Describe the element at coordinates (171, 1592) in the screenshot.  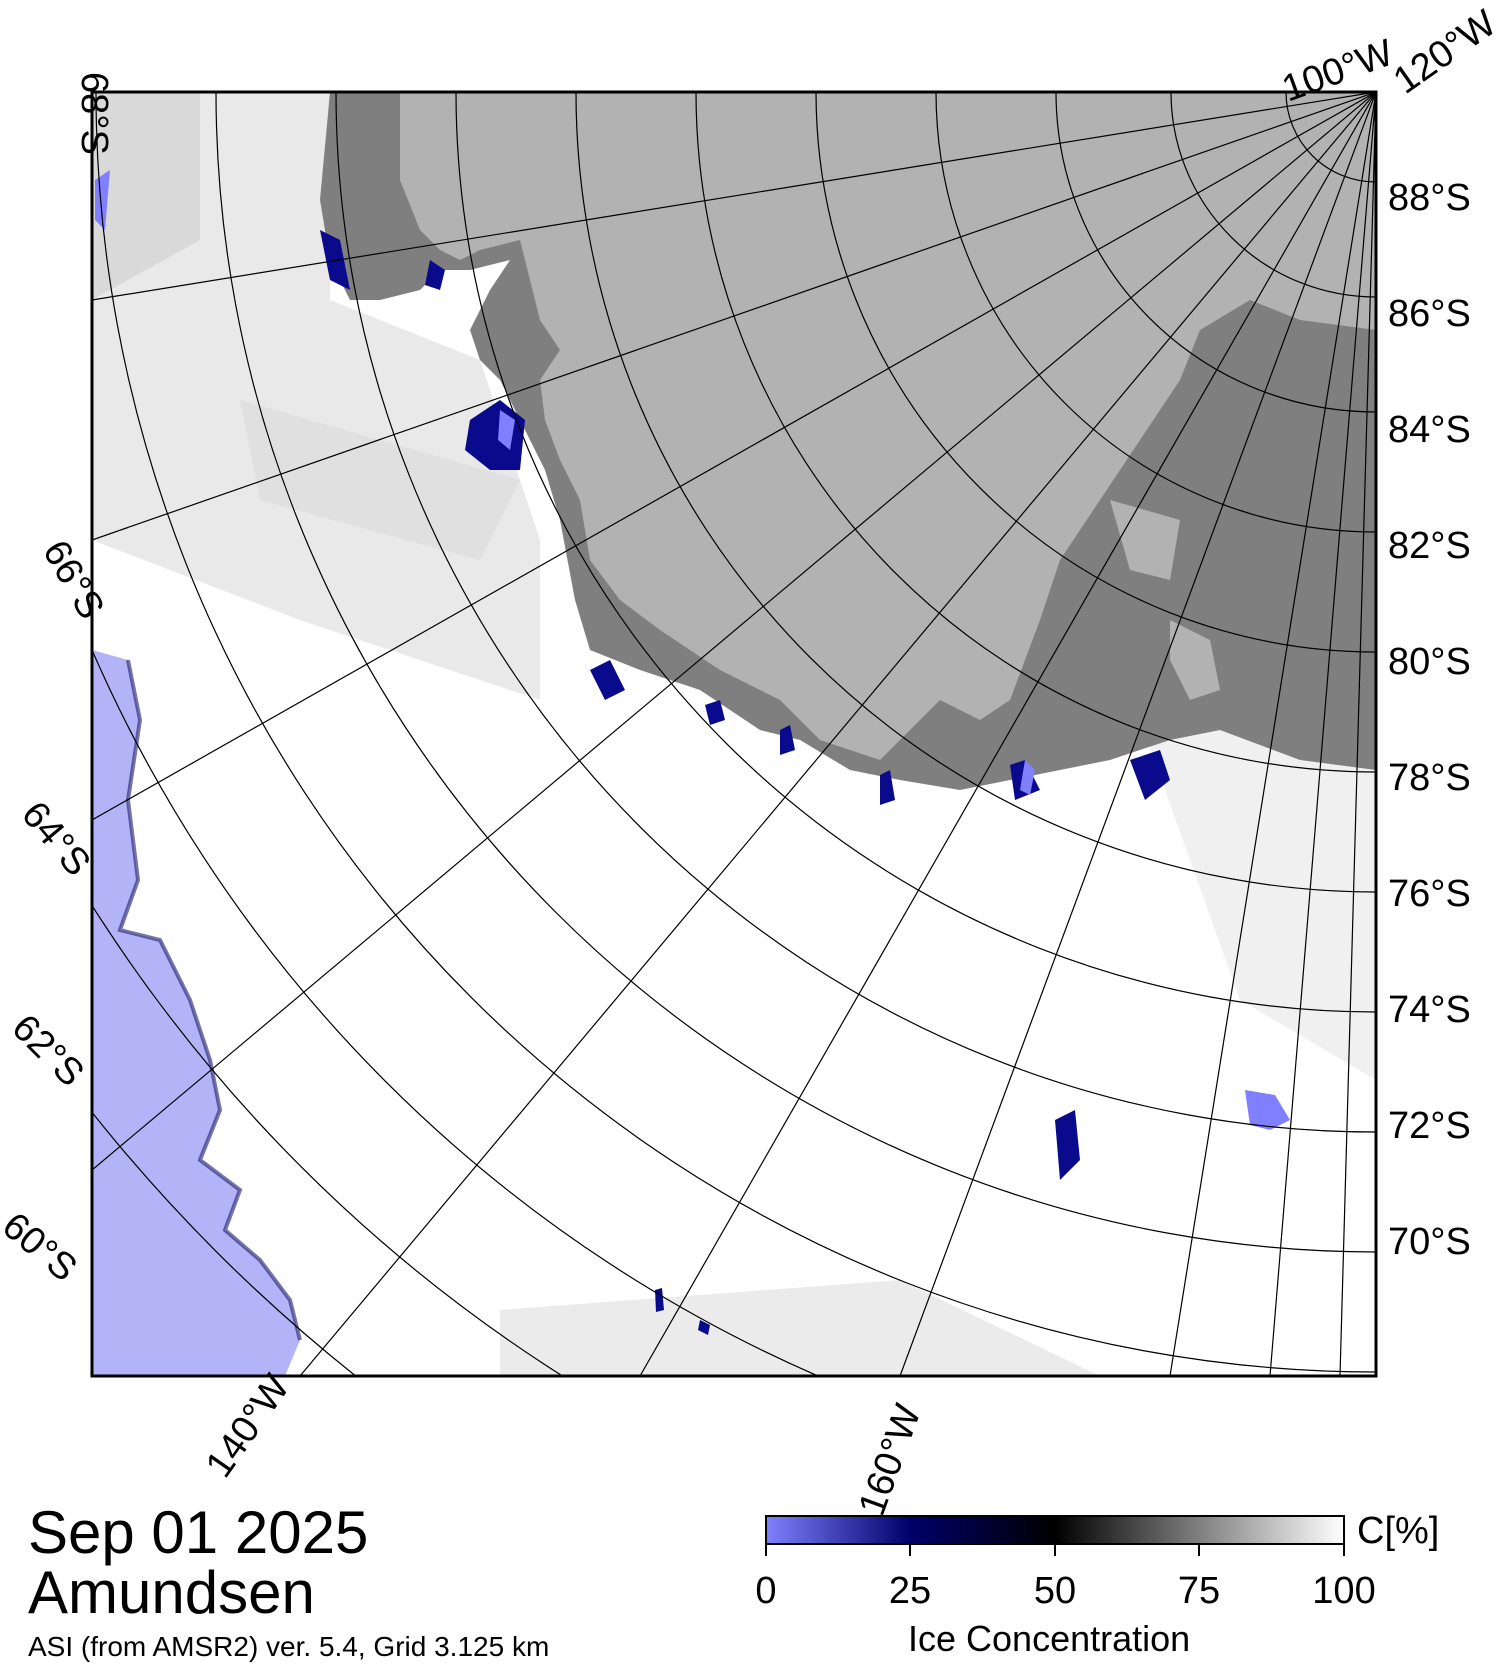
I see `region-name: Amundsen` at that location.